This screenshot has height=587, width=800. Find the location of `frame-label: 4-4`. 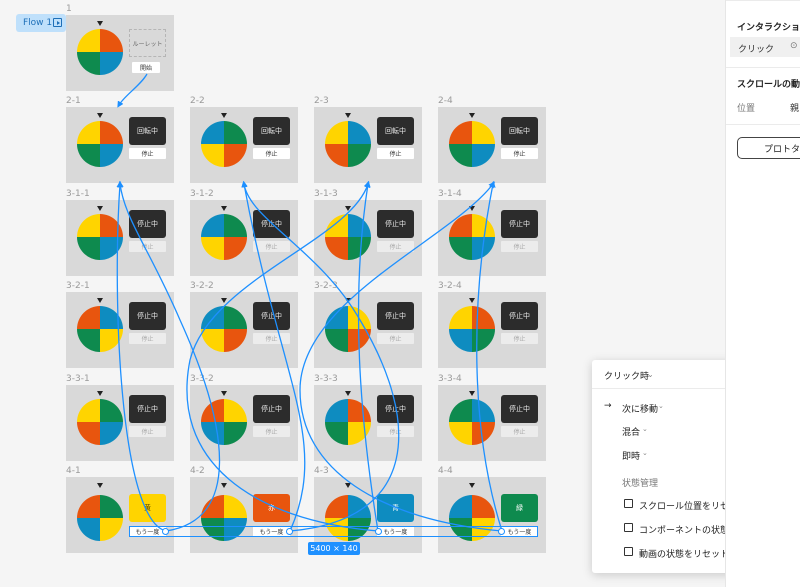

frame-label: 4-4 is located at coordinates (445, 471).